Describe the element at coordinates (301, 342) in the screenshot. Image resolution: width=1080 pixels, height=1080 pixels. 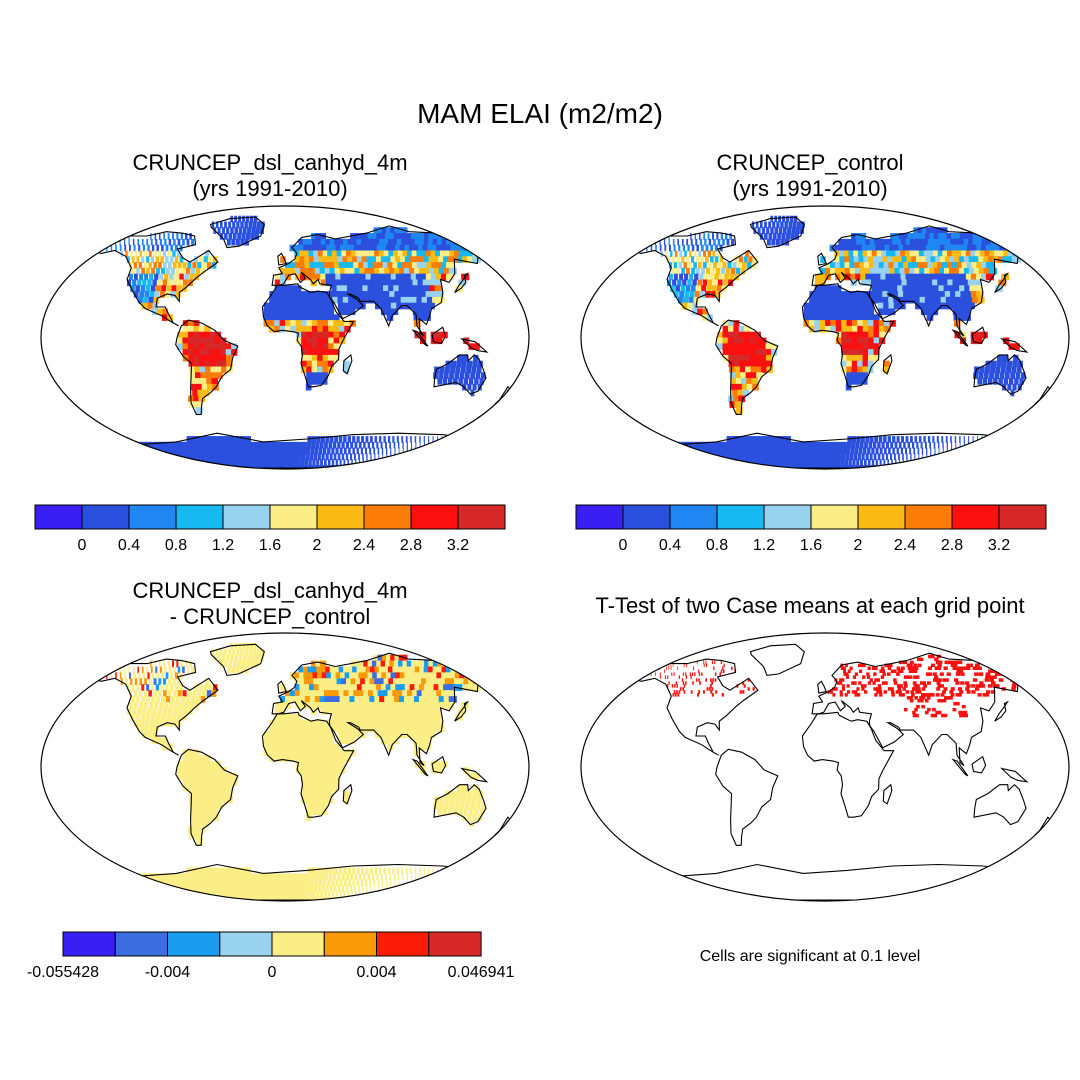
I see `map-cells` at that location.